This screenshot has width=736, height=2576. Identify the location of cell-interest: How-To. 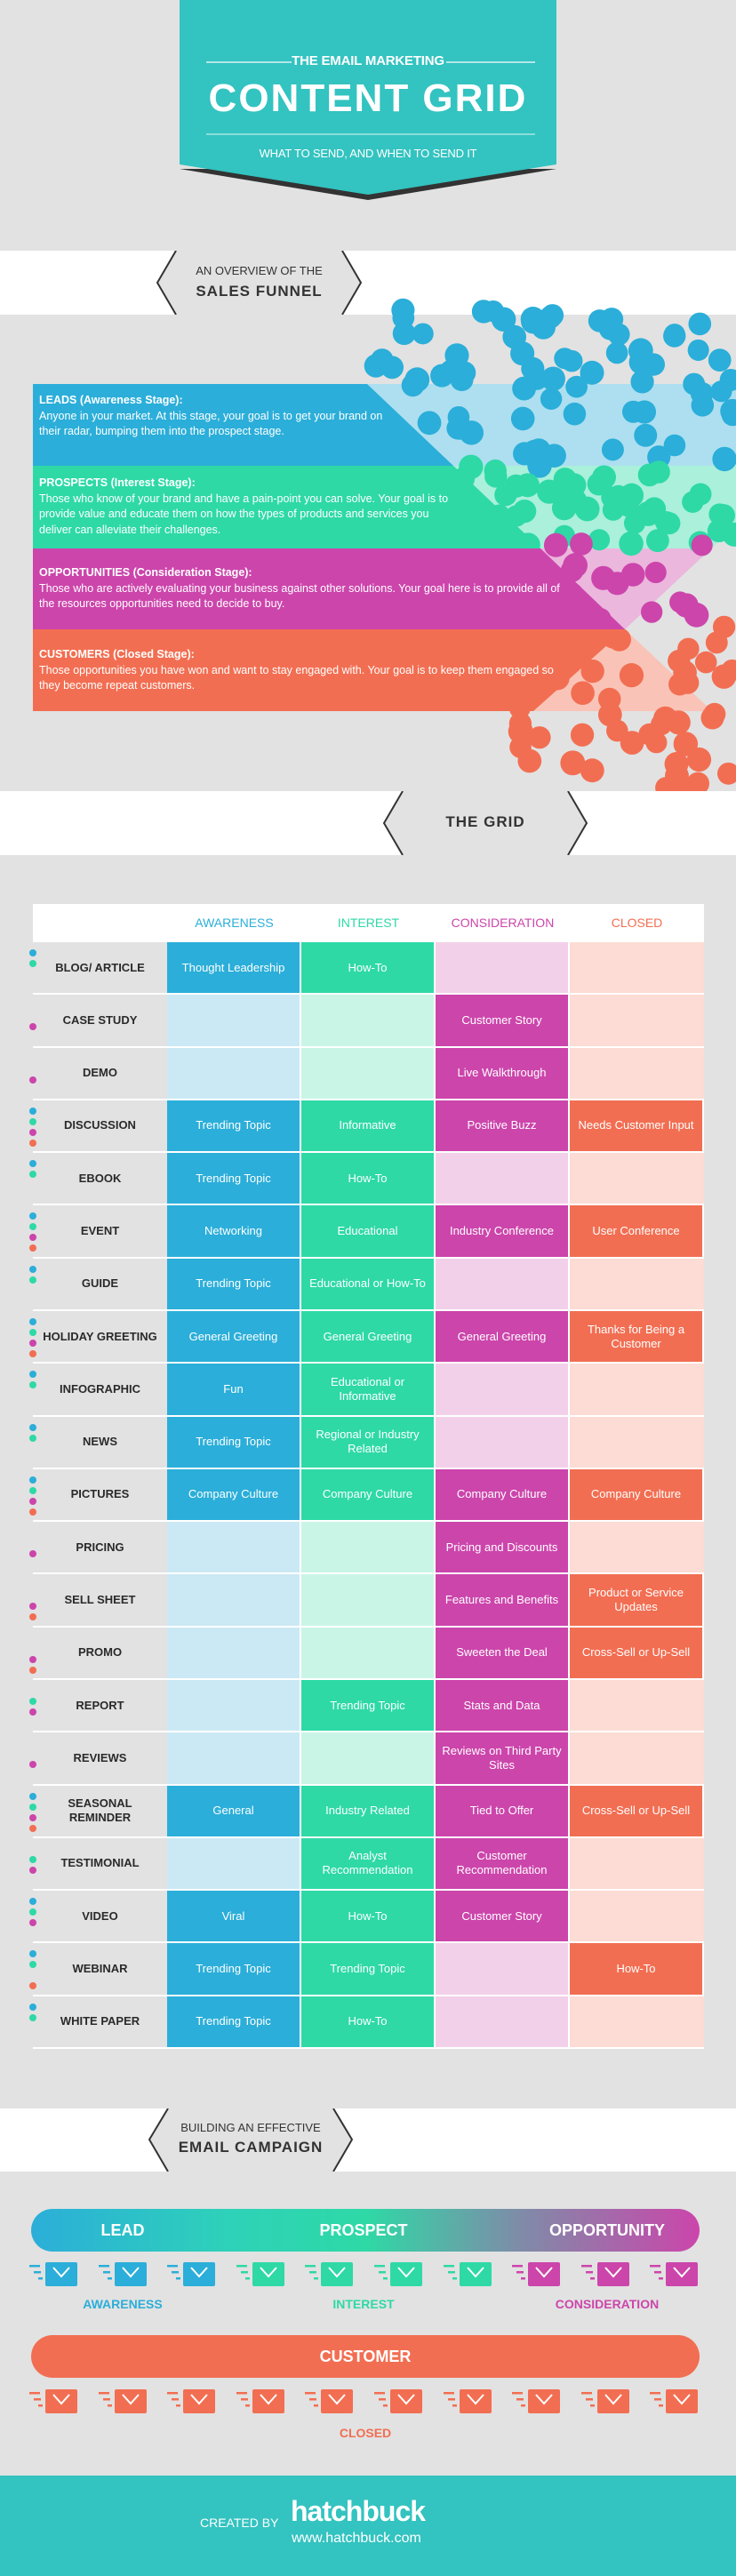
(368, 2022).